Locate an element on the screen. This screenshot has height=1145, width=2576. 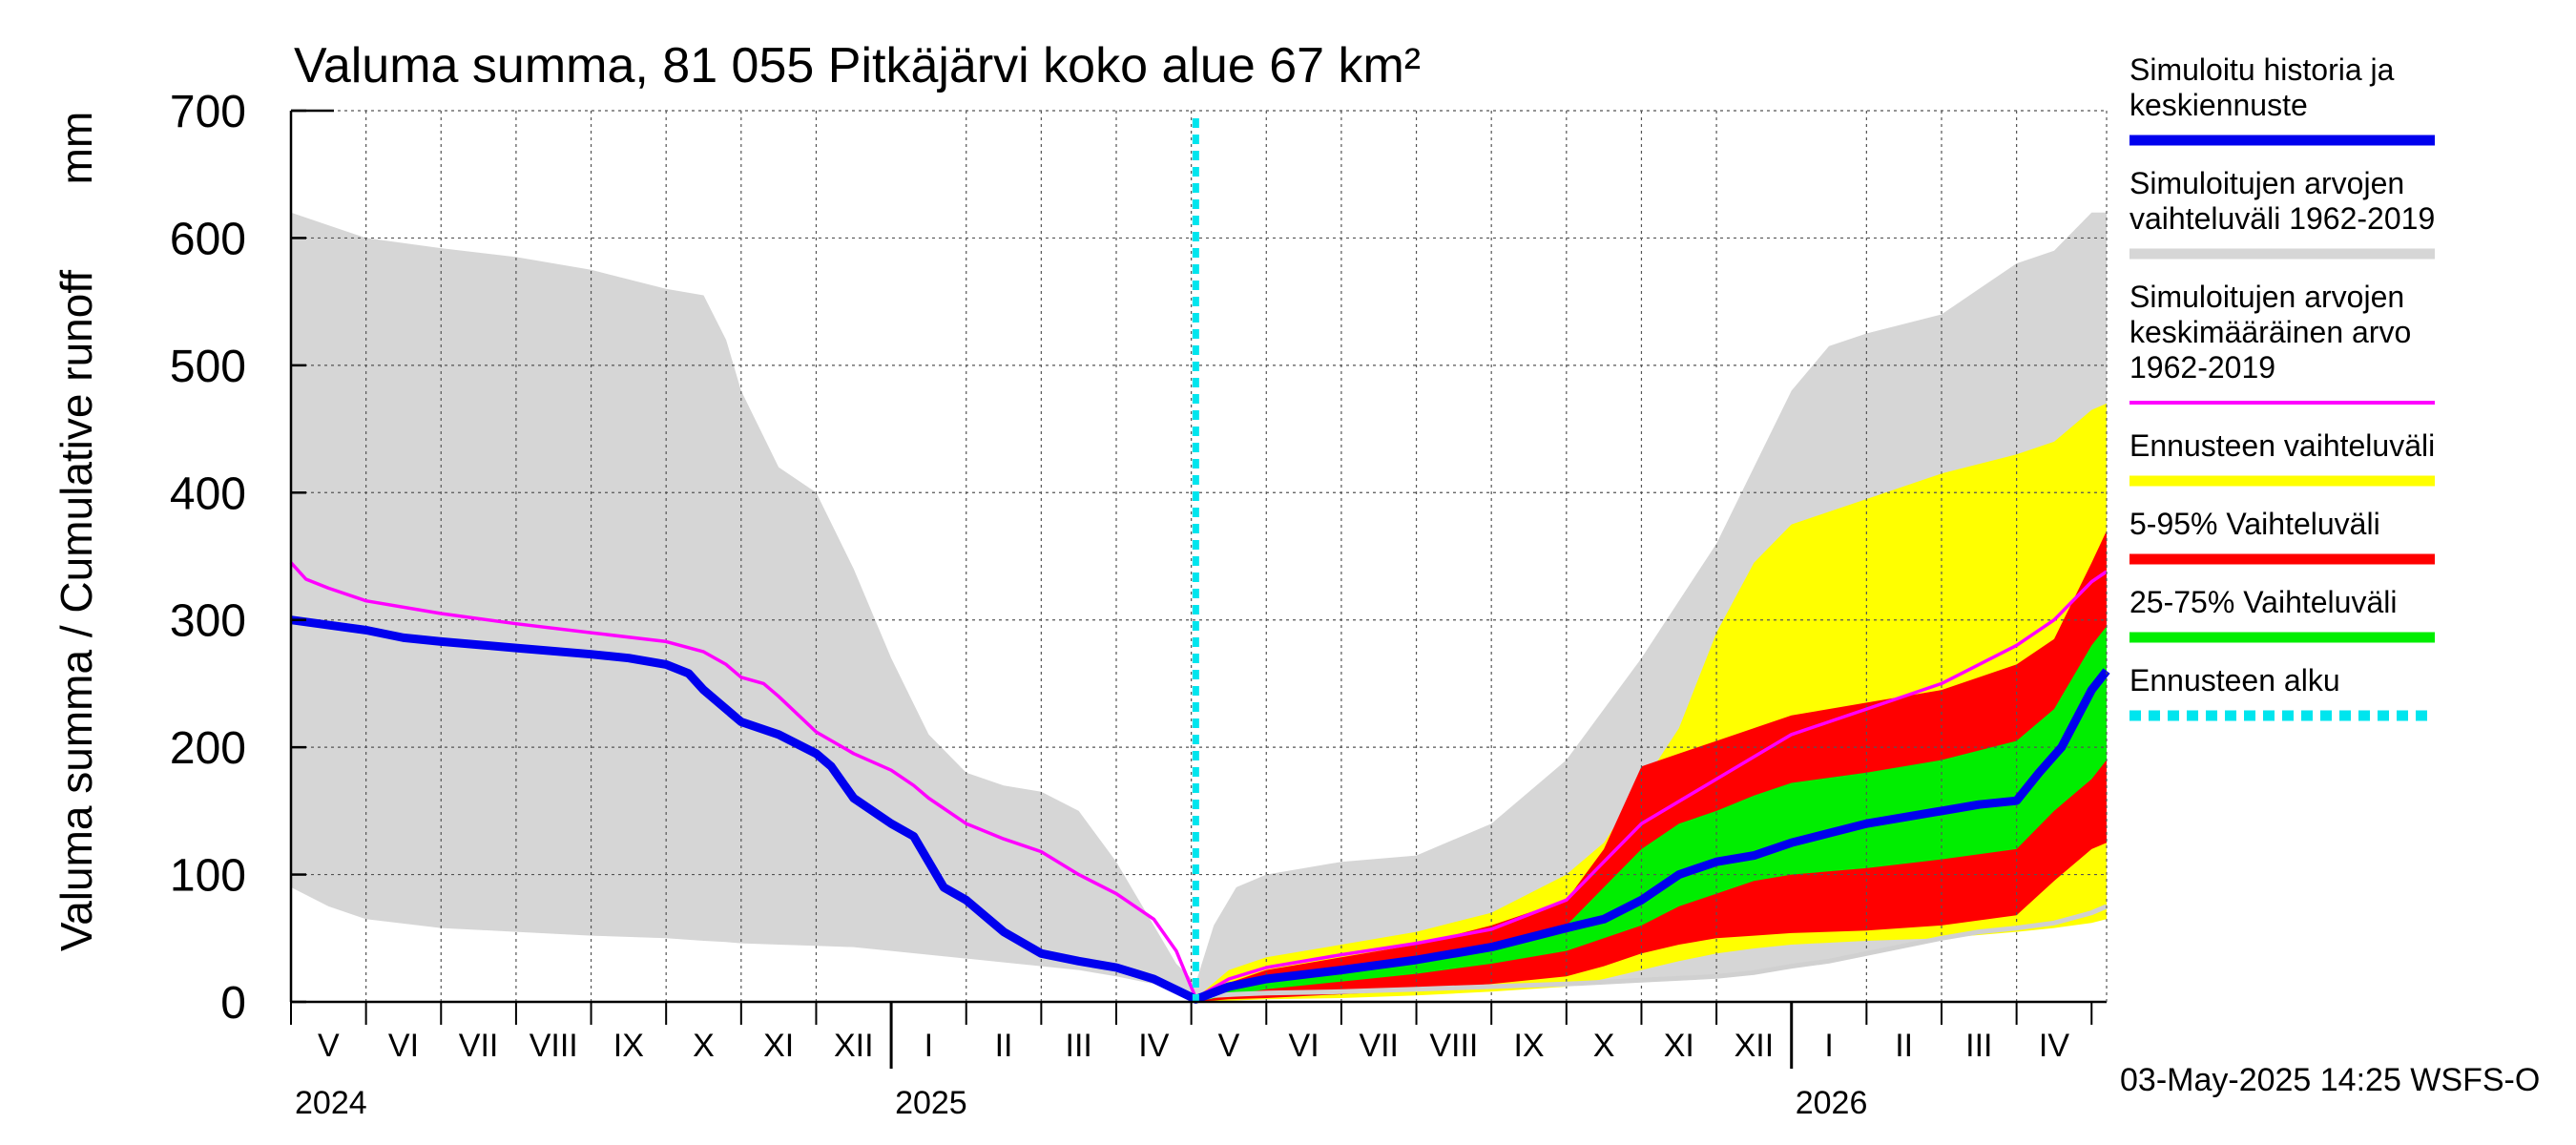
legend-label: Simuloitu historia ja is located at coordinates (2262, 69).